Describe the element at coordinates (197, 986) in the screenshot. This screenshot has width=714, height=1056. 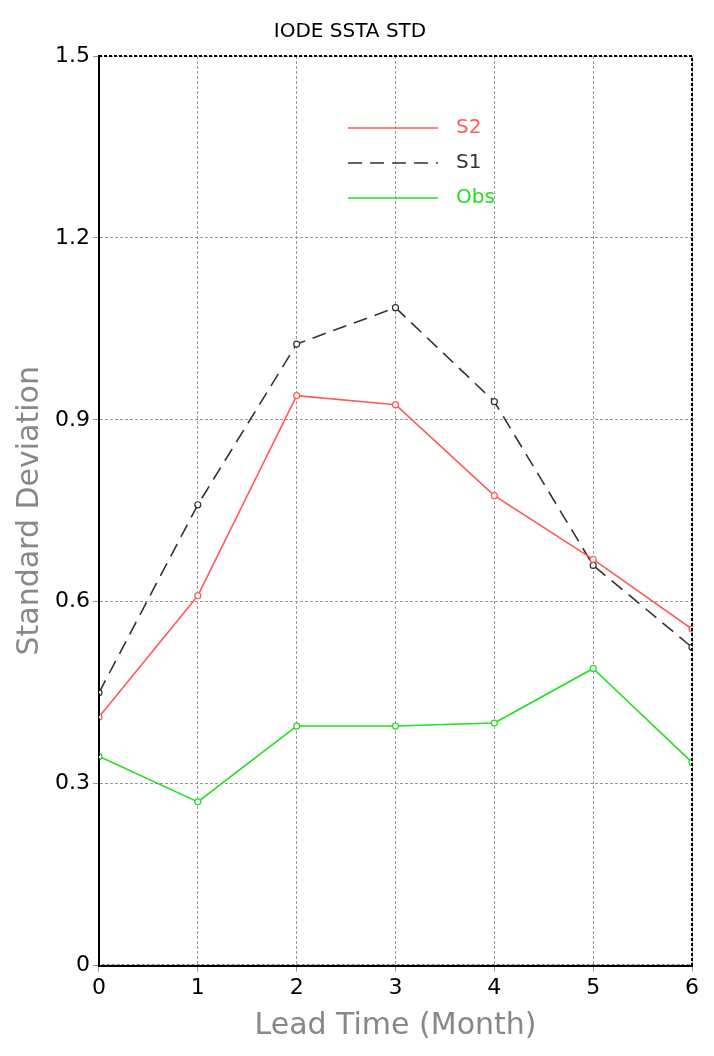
I see `x-tick-label: 1` at that location.